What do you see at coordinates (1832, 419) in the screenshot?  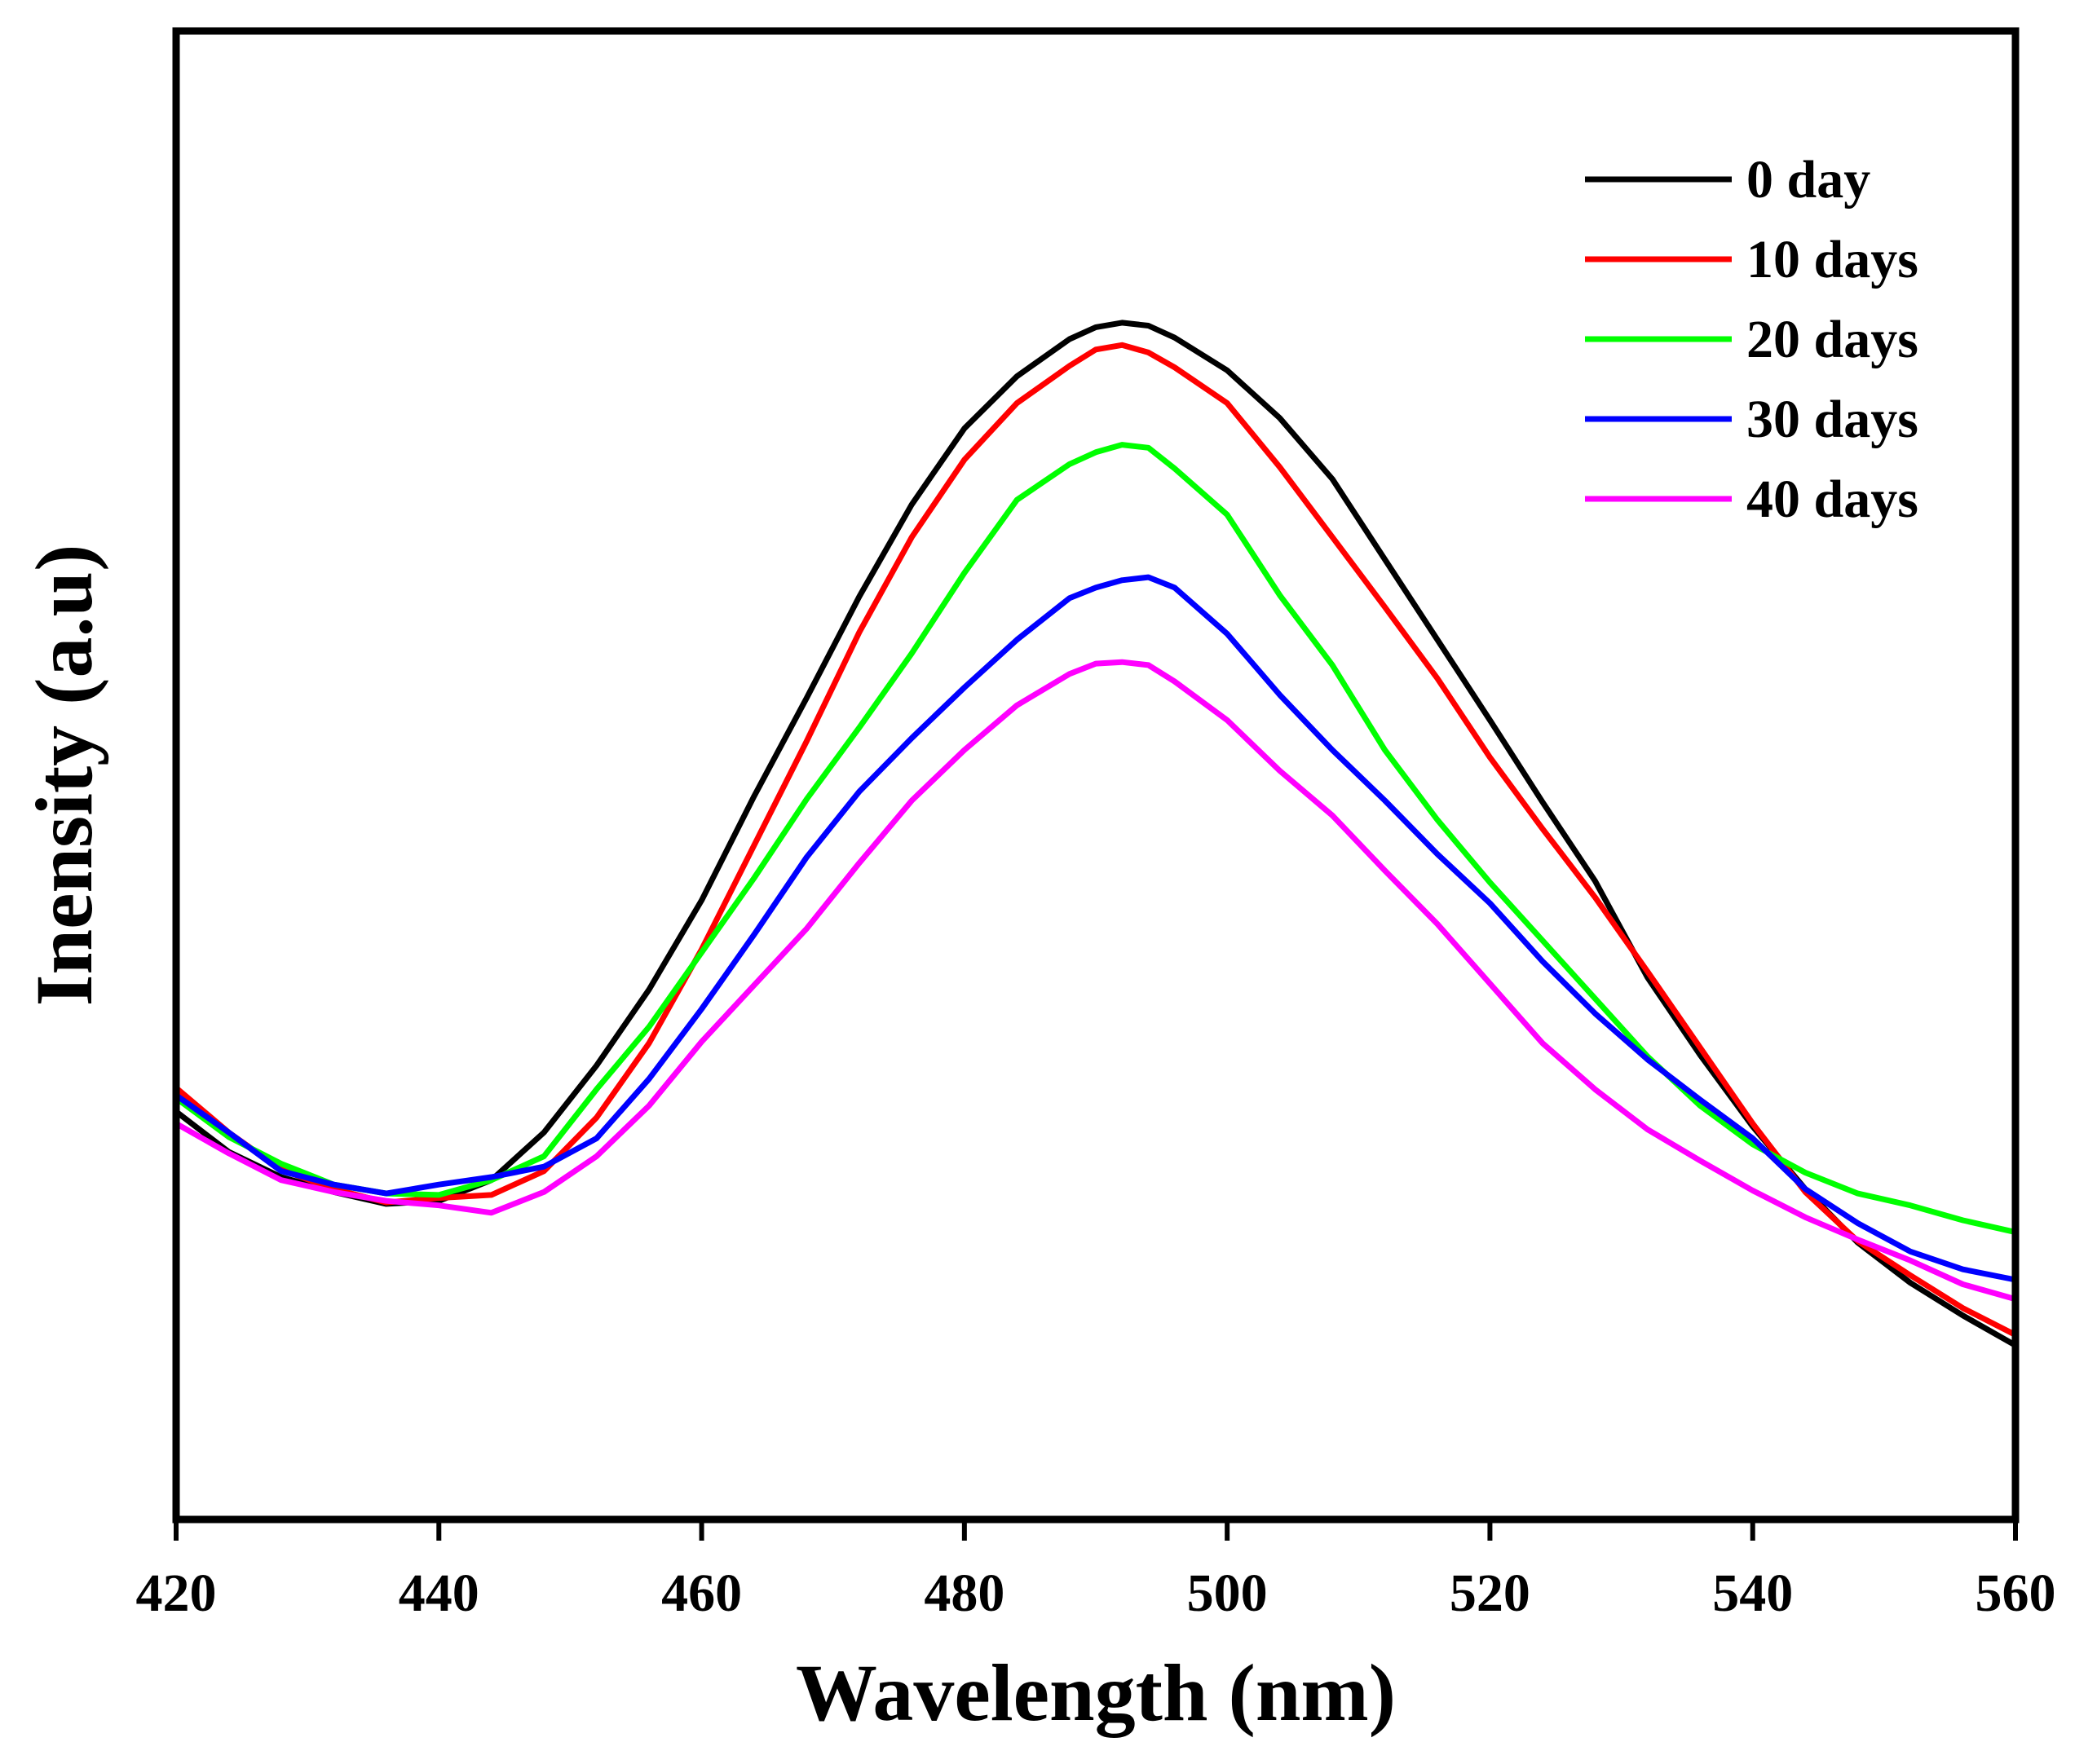 I see `legend-label-3: 30 days` at bounding box center [1832, 419].